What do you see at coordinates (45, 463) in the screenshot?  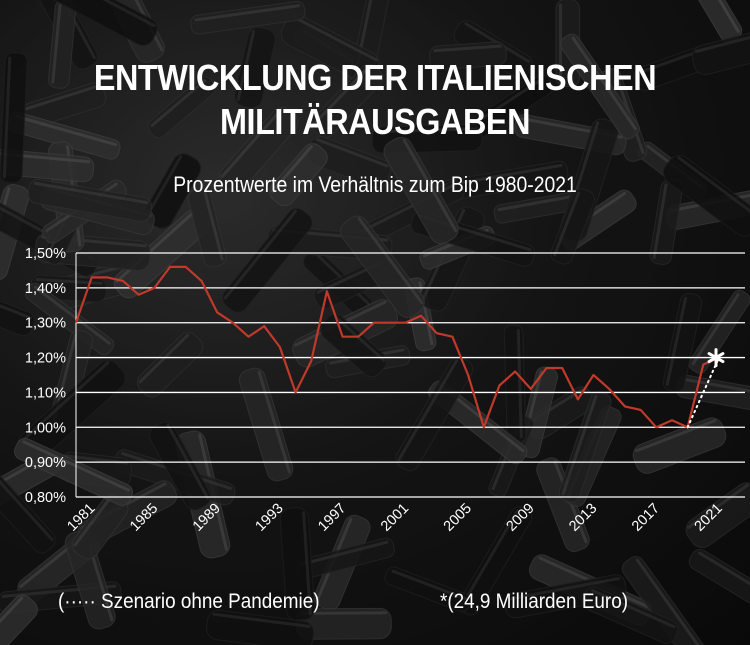 I see `y-tick-label: 0,90%` at bounding box center [45, 463].